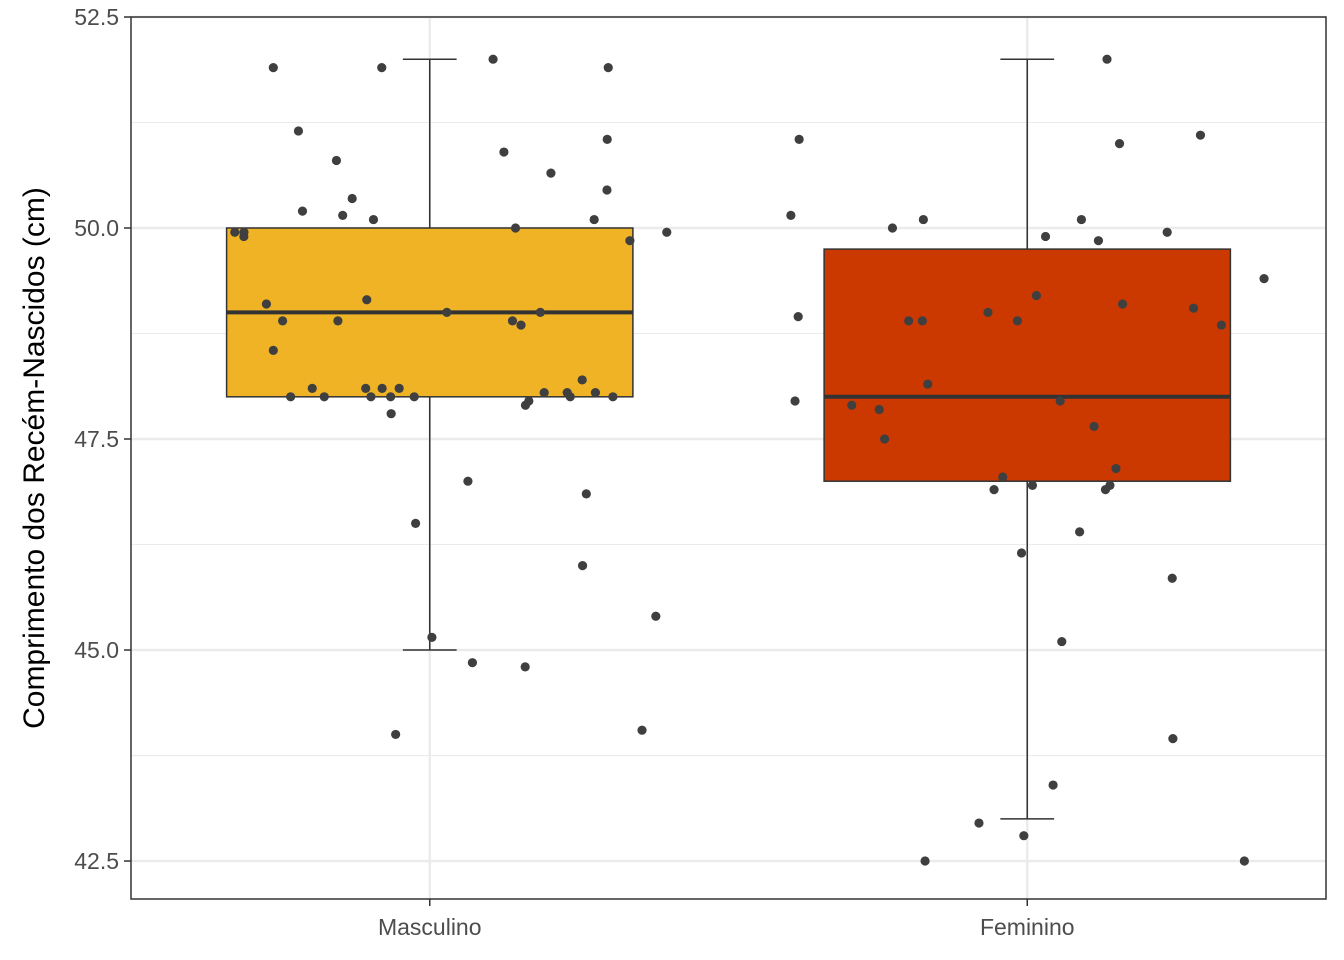  Describe the element at coordinates (96, 861) in the screenshot. I see `y-tick-label: 42.5` at that location.